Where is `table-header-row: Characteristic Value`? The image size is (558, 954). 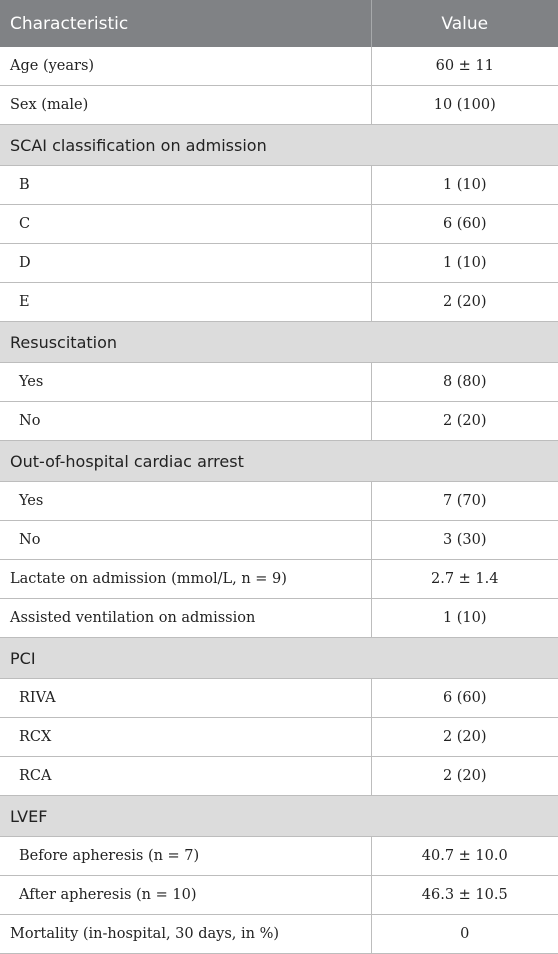 table-header-row: Characteristic Value is located at coordinates (279, 23).